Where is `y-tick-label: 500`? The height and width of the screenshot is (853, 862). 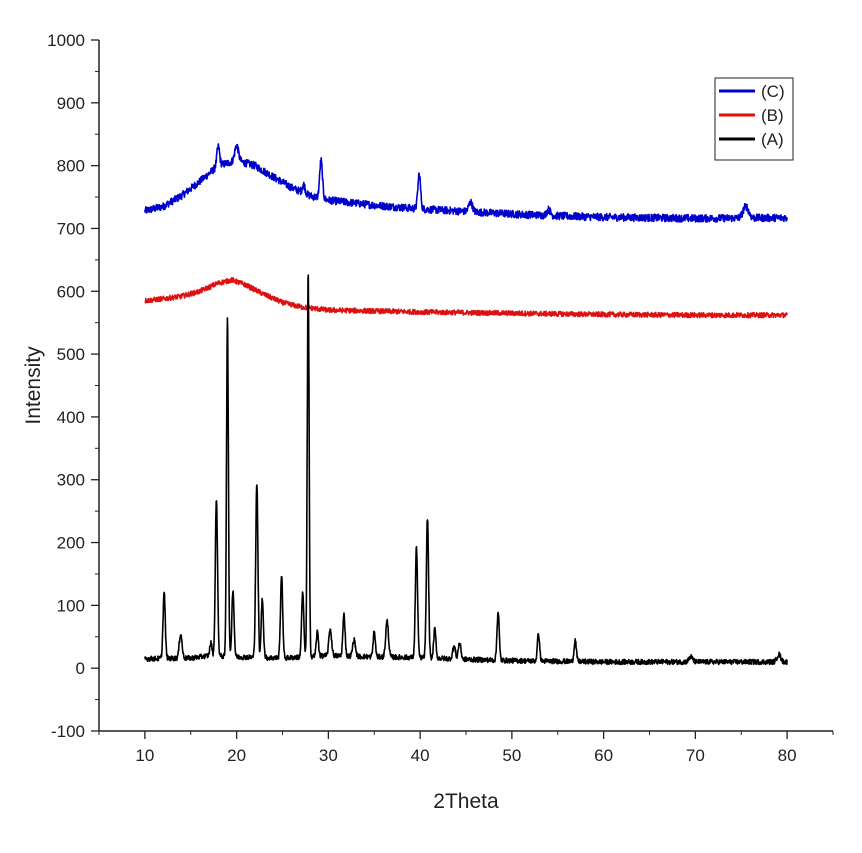 y-tick-label: 500 is located at coordinates (71, 354).